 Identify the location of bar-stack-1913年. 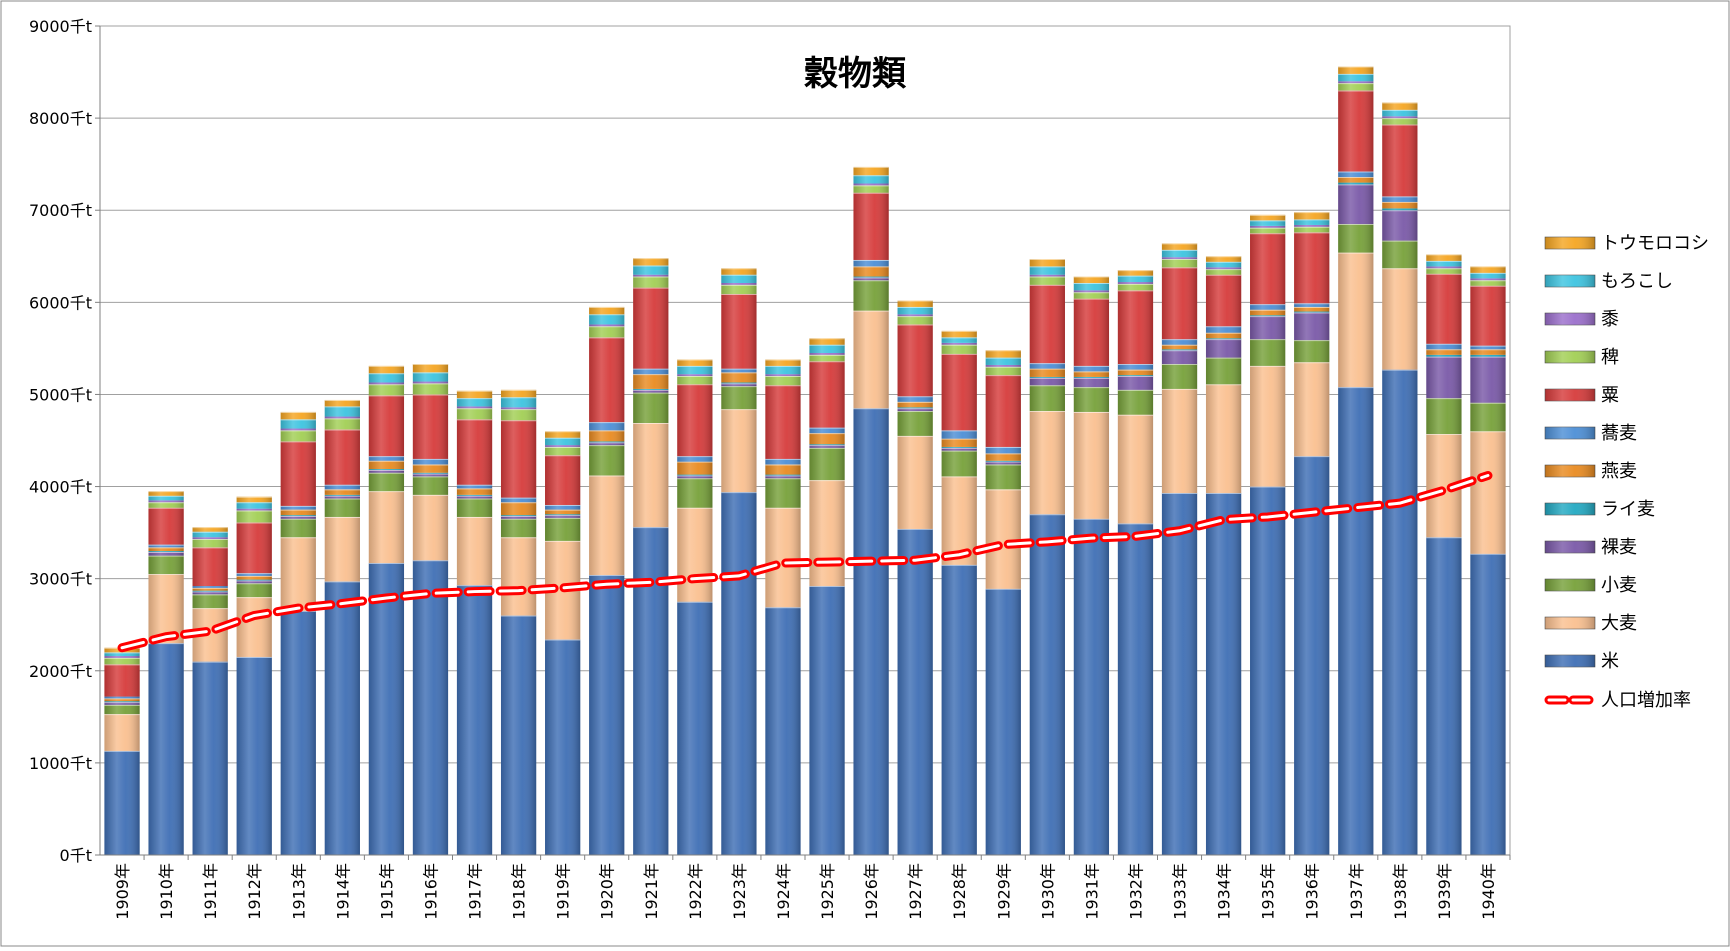
(298, 633).